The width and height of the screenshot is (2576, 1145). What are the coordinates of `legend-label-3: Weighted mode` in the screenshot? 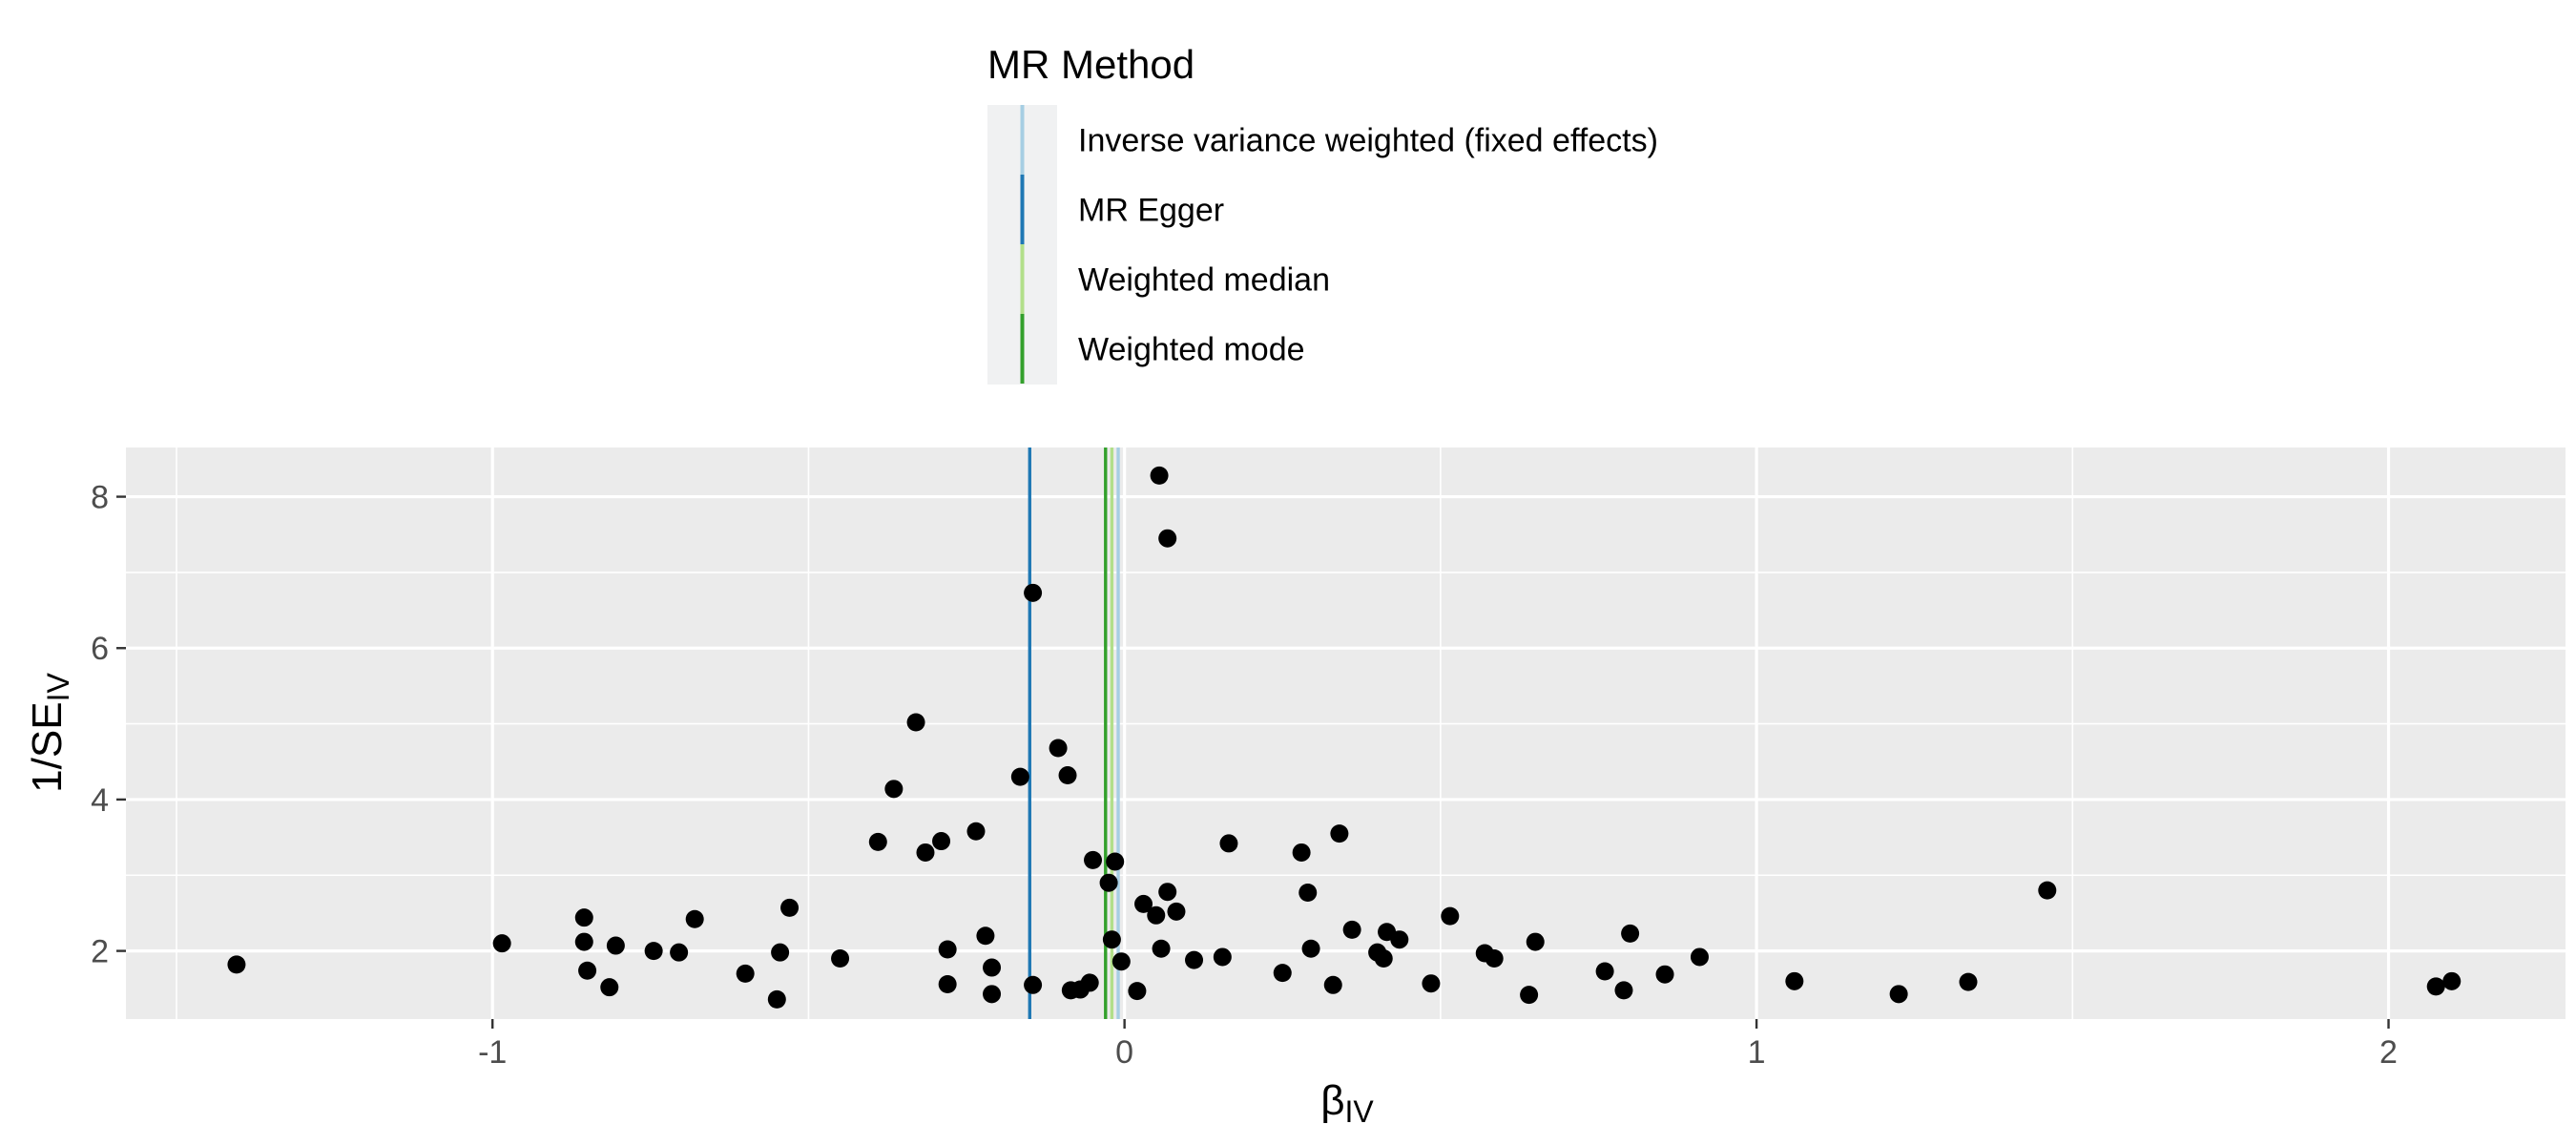 It's located at (1191, 350).